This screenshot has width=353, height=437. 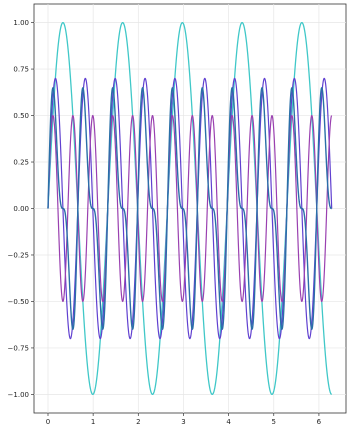 I want to click on x-tick-label: 3, so click(x=183, y=422).